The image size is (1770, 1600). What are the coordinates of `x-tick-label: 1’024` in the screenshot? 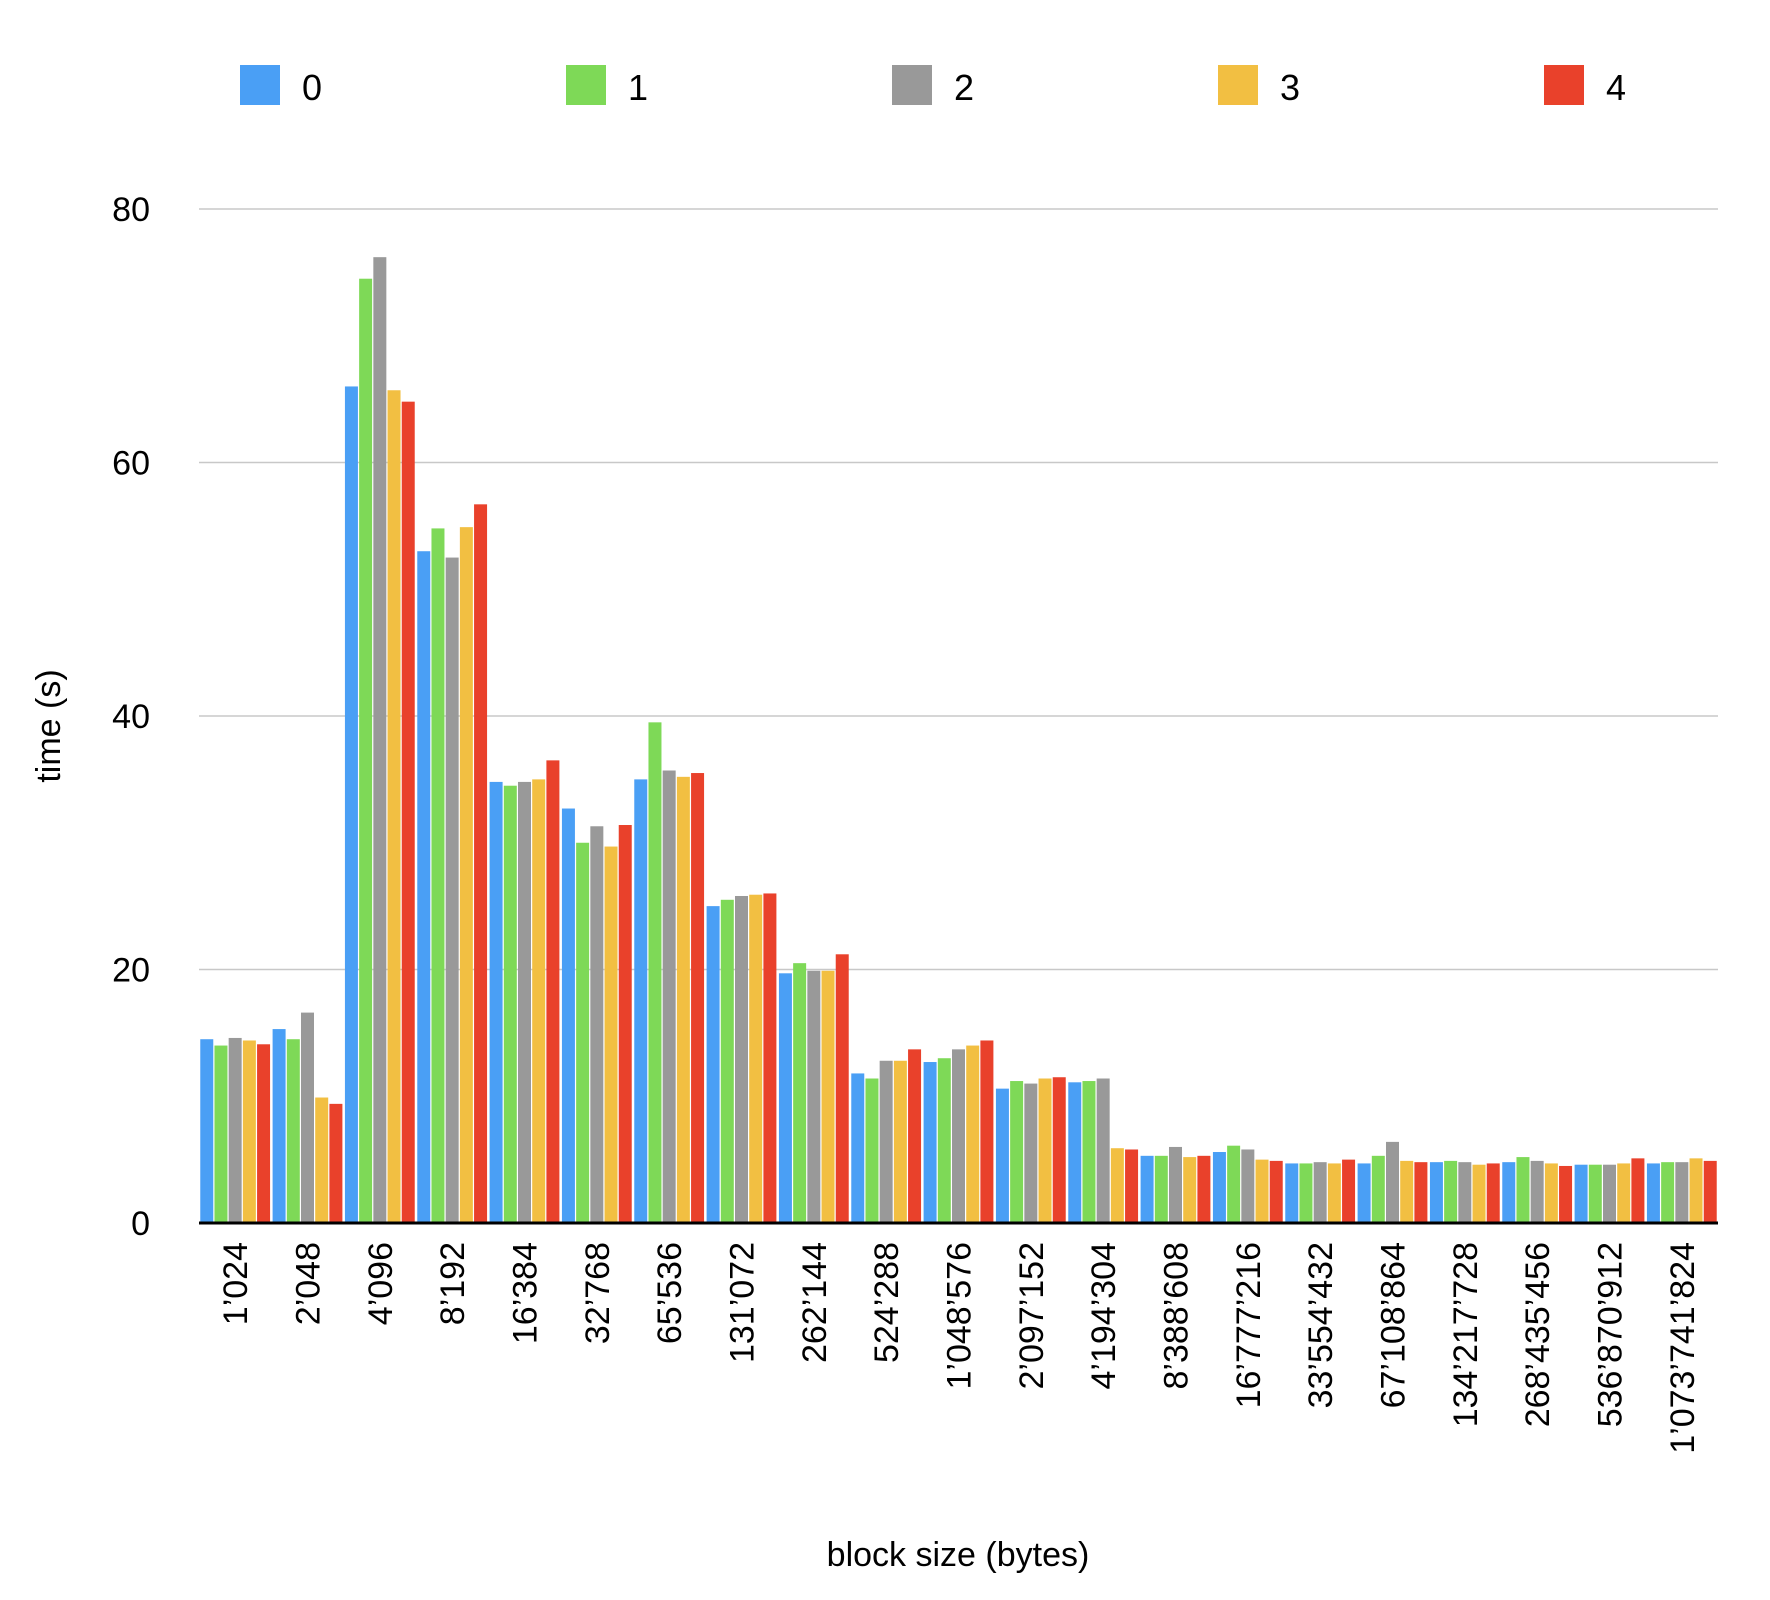 It's located at (236, 1283).